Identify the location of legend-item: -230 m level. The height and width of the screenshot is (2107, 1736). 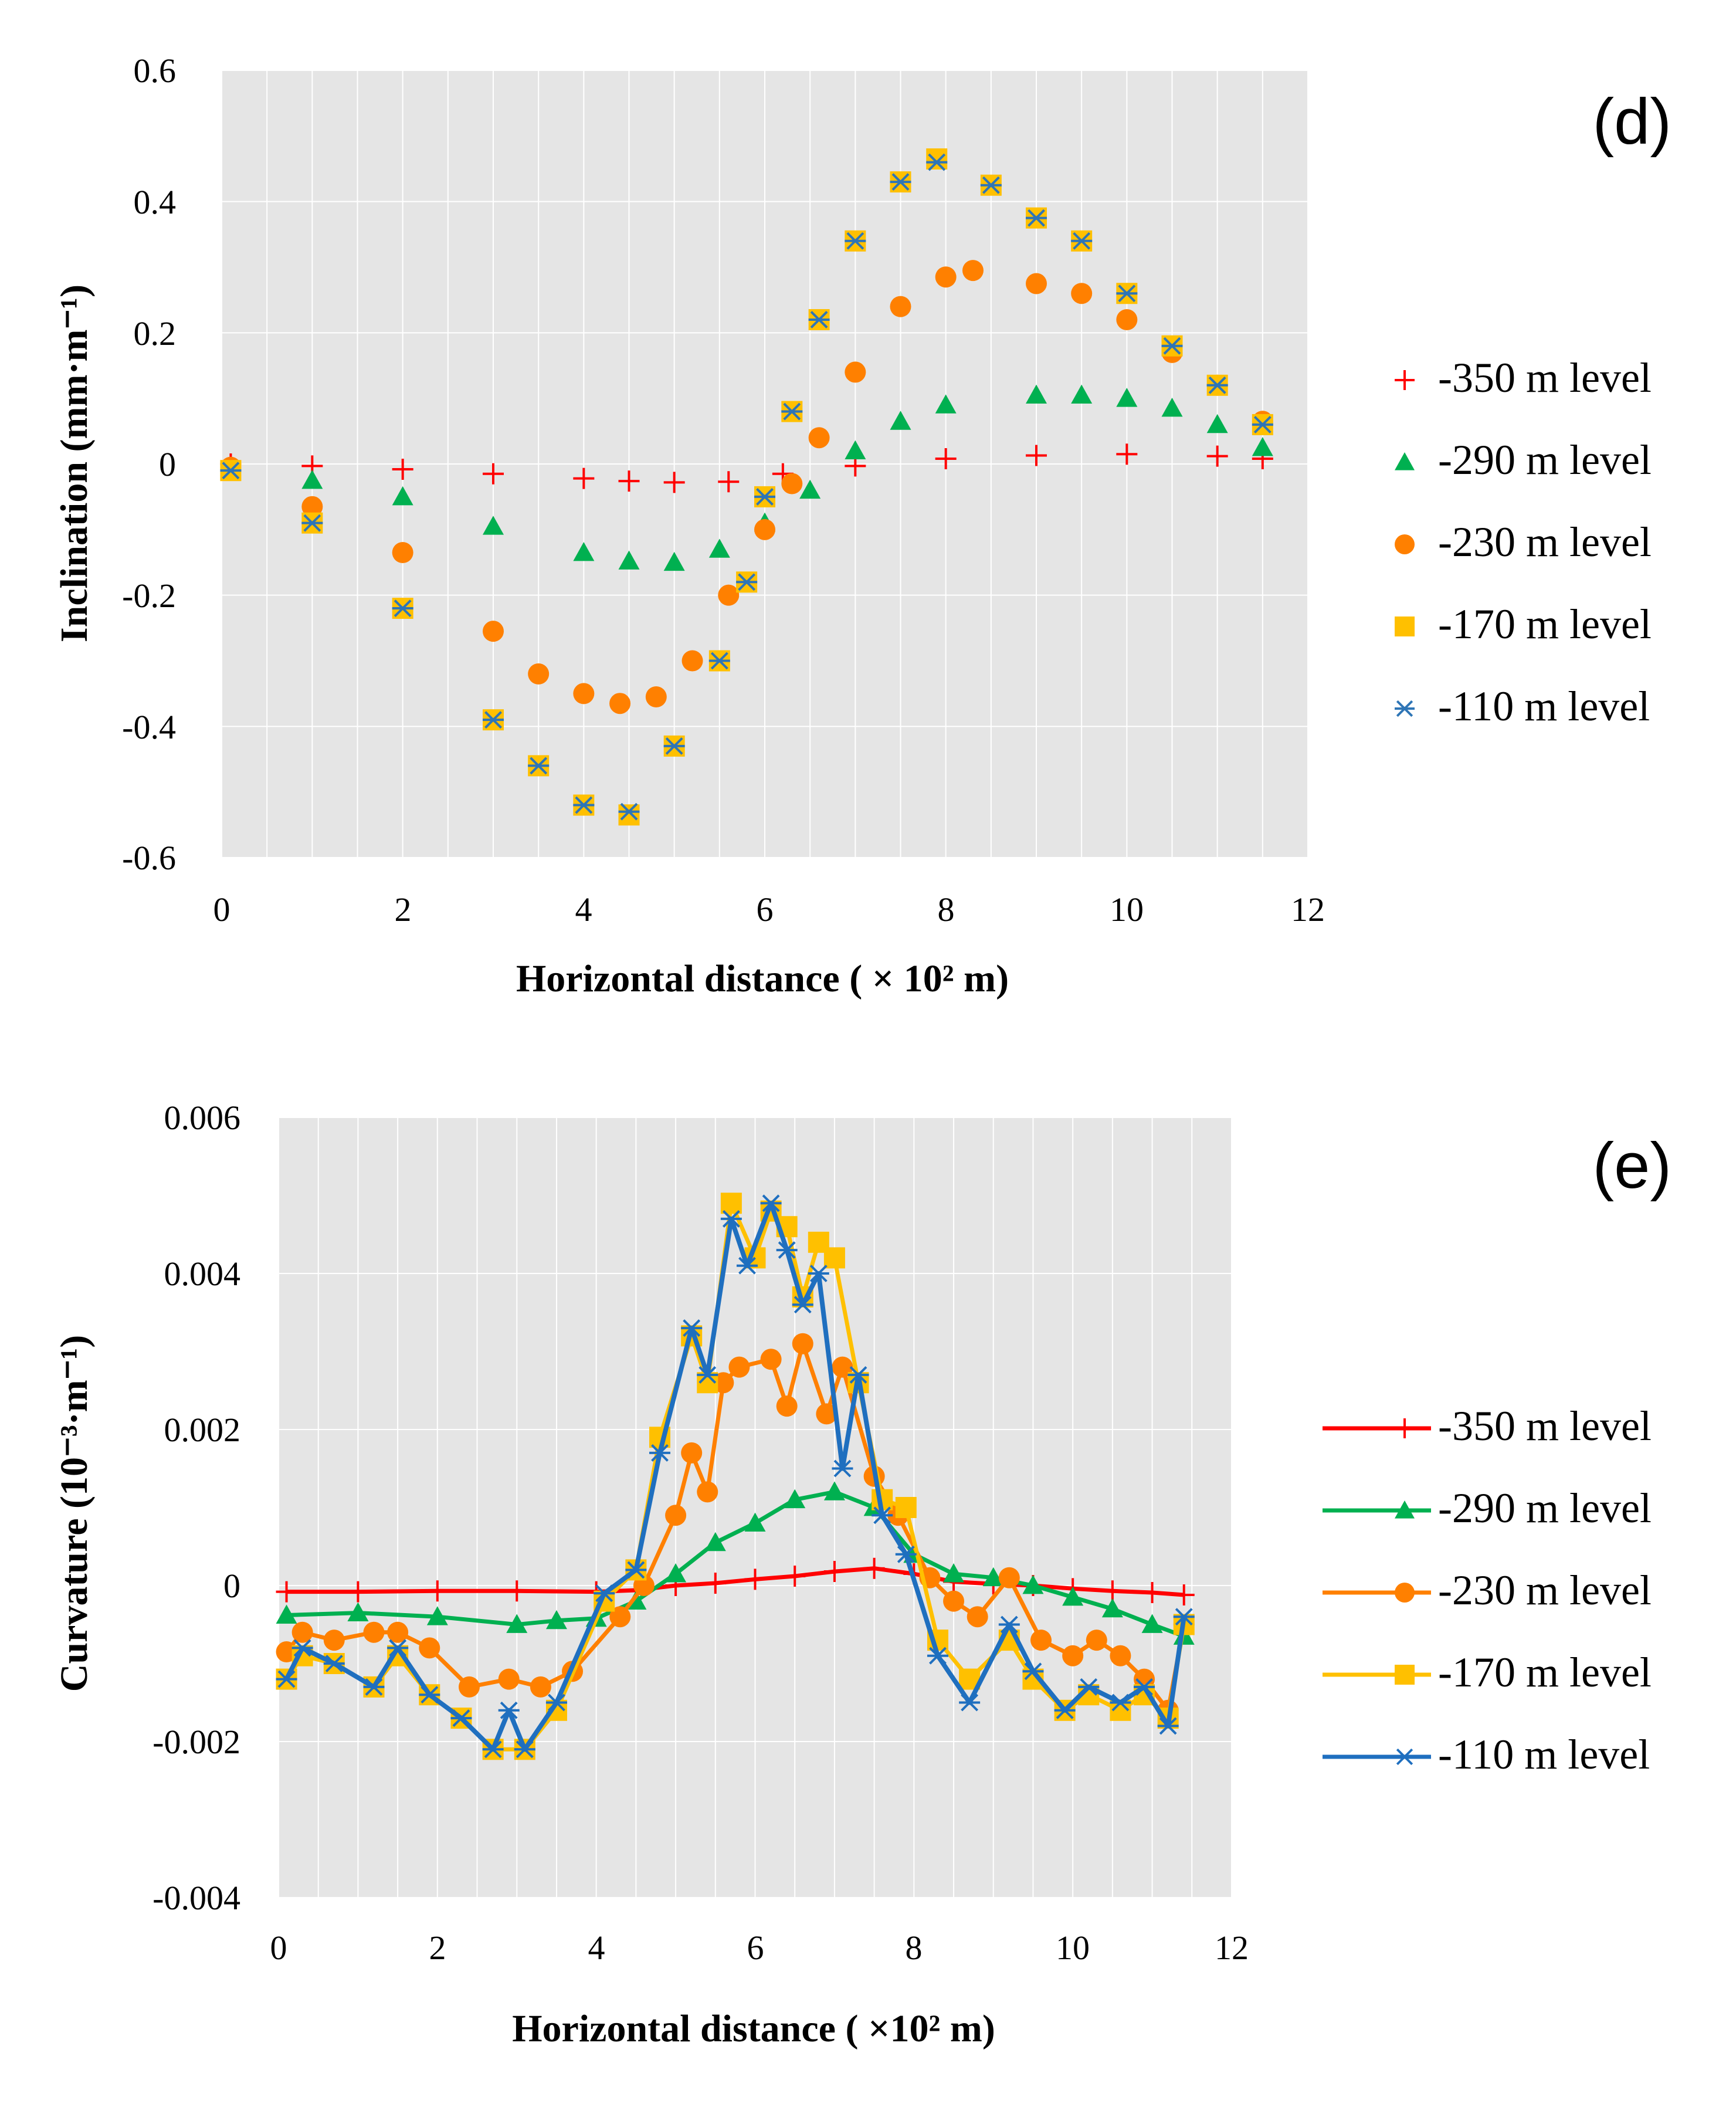
(1523, 542).